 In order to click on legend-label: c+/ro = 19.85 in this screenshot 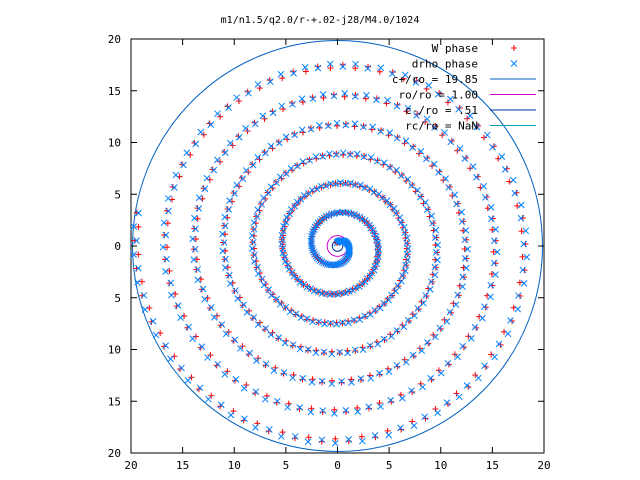, I will do `click(435, 79)`.